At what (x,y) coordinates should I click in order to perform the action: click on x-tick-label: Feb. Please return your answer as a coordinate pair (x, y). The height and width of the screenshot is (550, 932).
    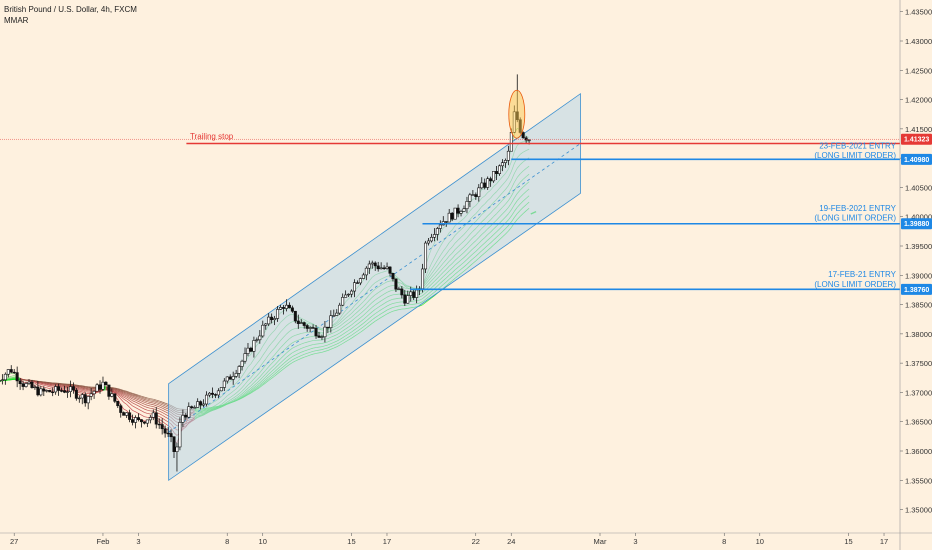
    Looking at the image, I should click on (102, 541).